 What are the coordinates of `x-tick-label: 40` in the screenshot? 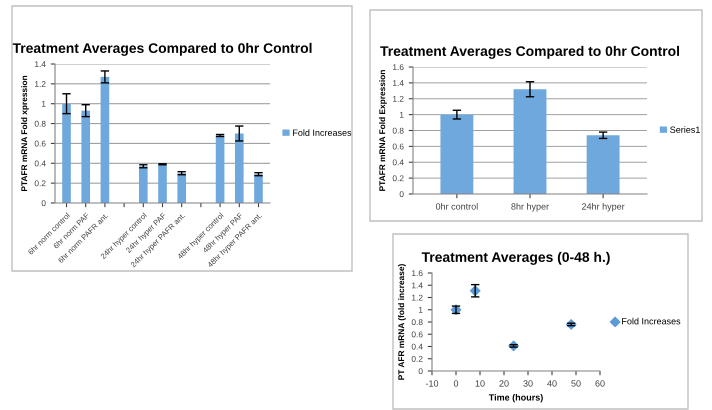 It's located at (552, 383).